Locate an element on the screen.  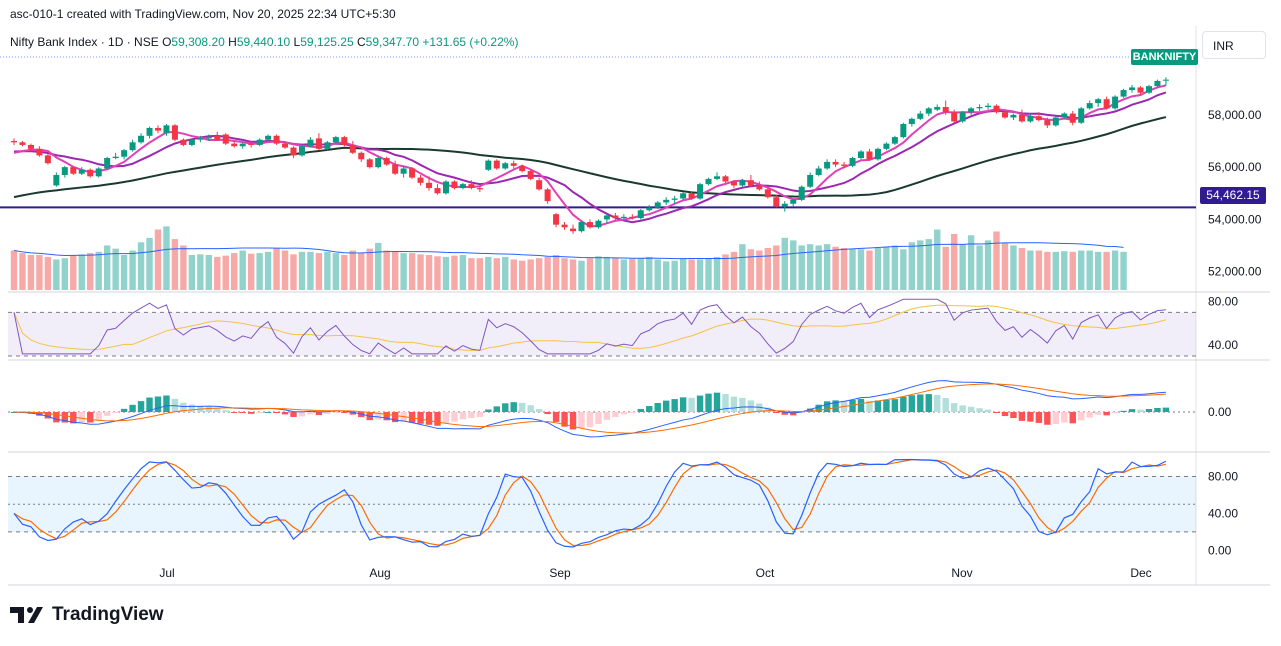
ticker-badge: BANKNIFTY is located at coordinates (1164, 57).